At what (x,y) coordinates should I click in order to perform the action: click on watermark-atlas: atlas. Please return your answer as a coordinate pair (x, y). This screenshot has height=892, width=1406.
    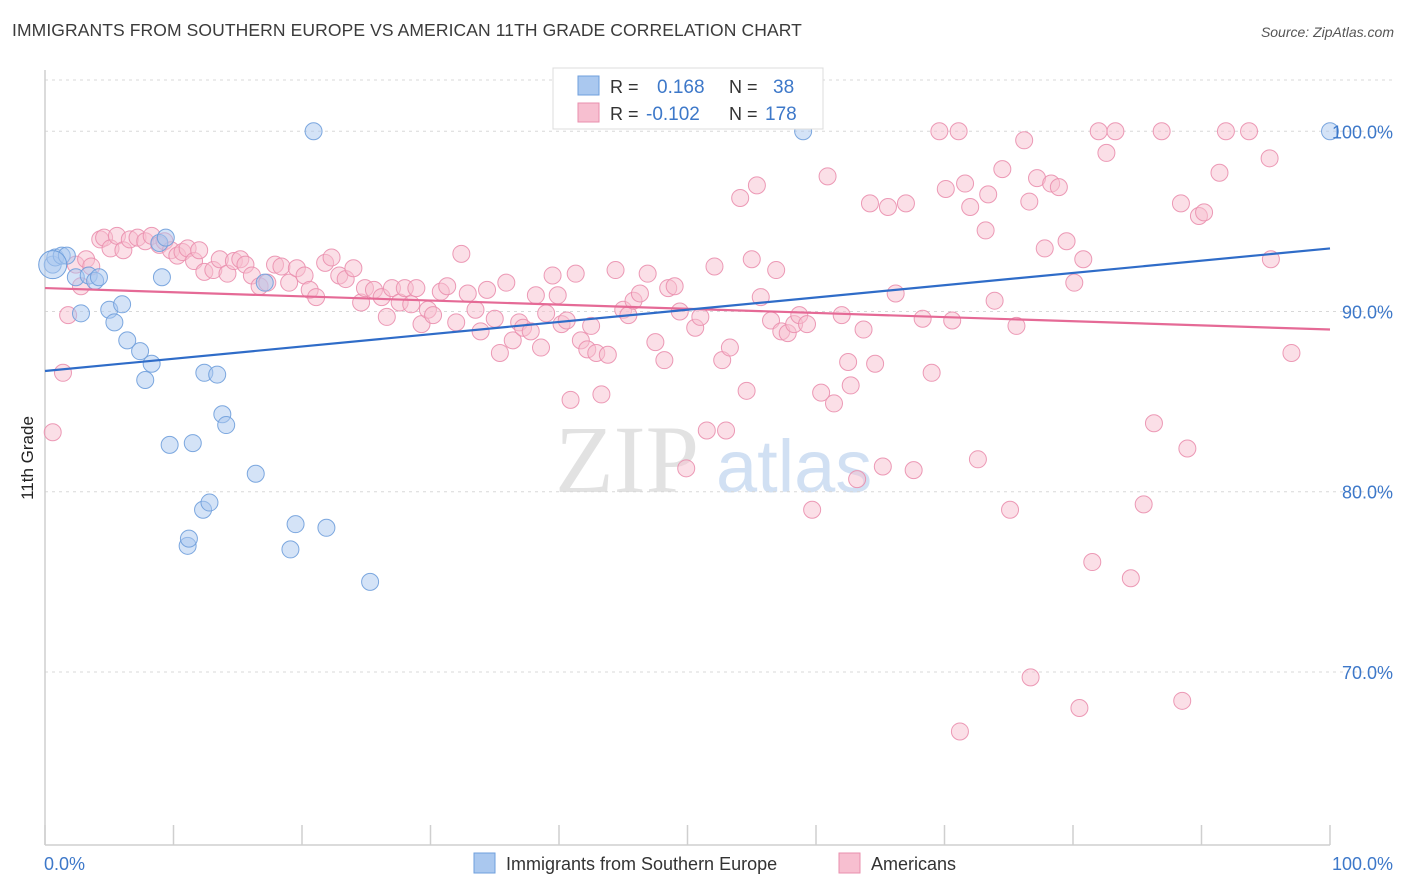
    Looking at the image, I should click on (794, 466).